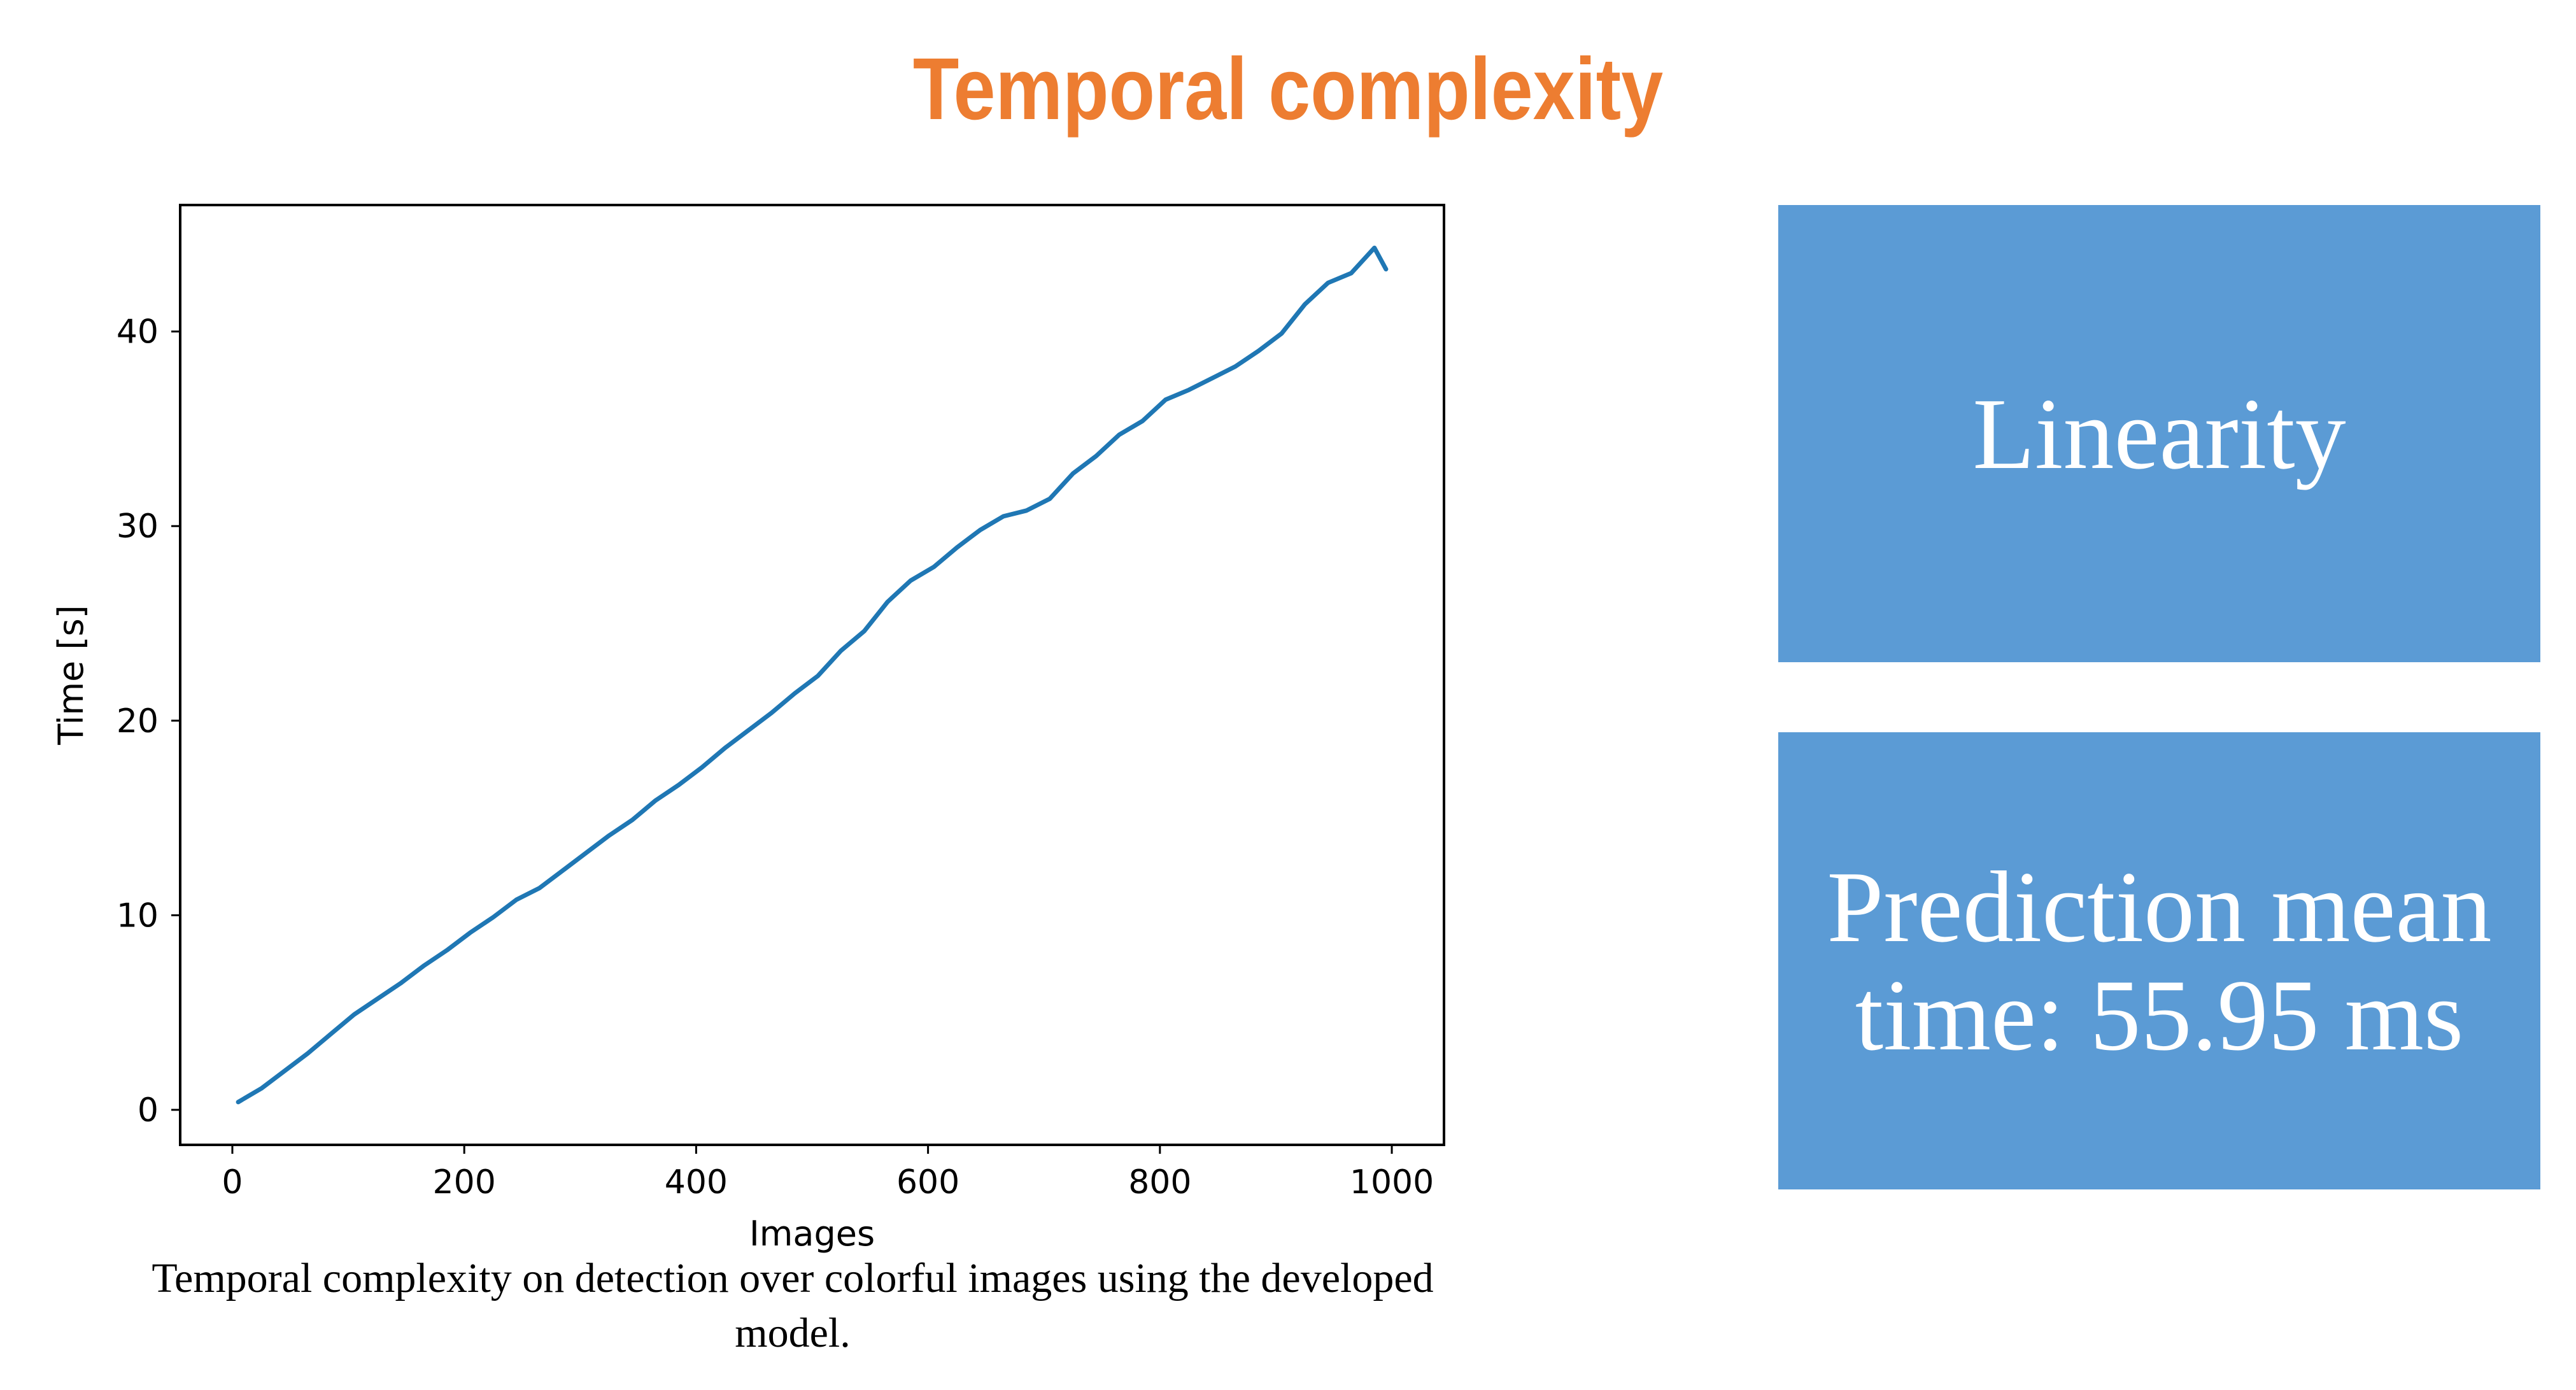 Image resolution: width=2576 pixels, height=1390 pixels. What do you see at coordinates (232, 1182) in the screenshot?
I see `x-tick-label-0: 0` at bounding box center [232, 1182].